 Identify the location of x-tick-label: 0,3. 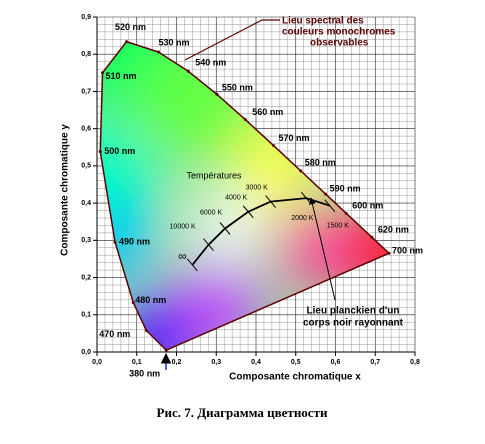
(216, 362).